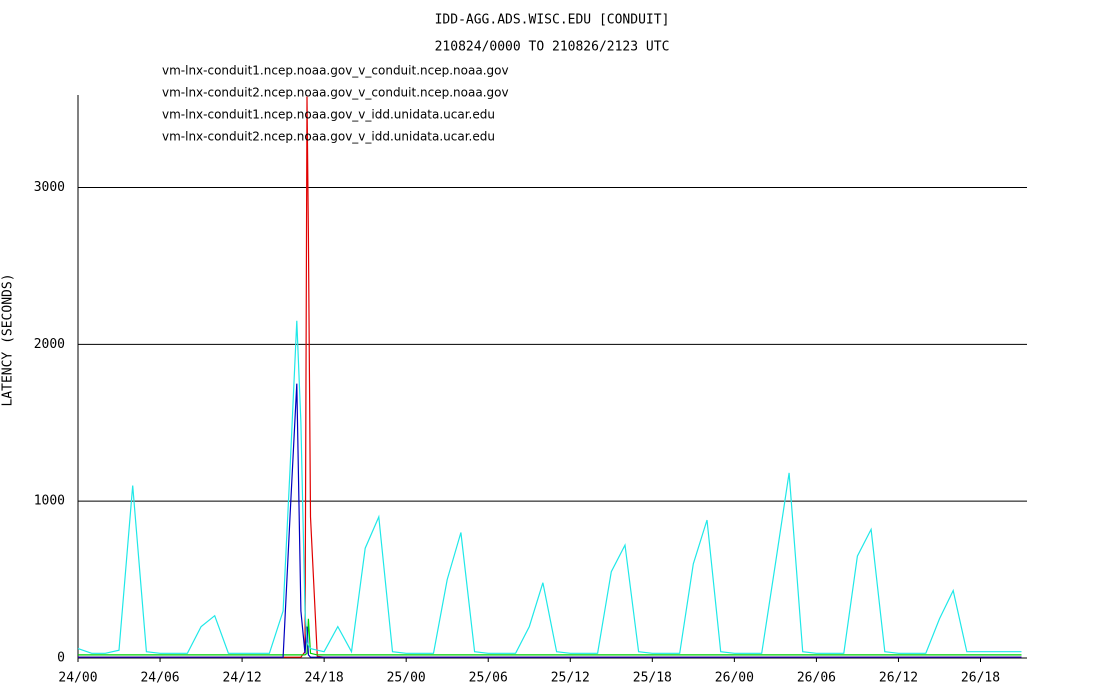 This screenshot has height=700, width=1100. What do you see at coordinates (49, 344) in the screenshot?
I see `y-tick-label: 2000` at bounding box center [49, 344].